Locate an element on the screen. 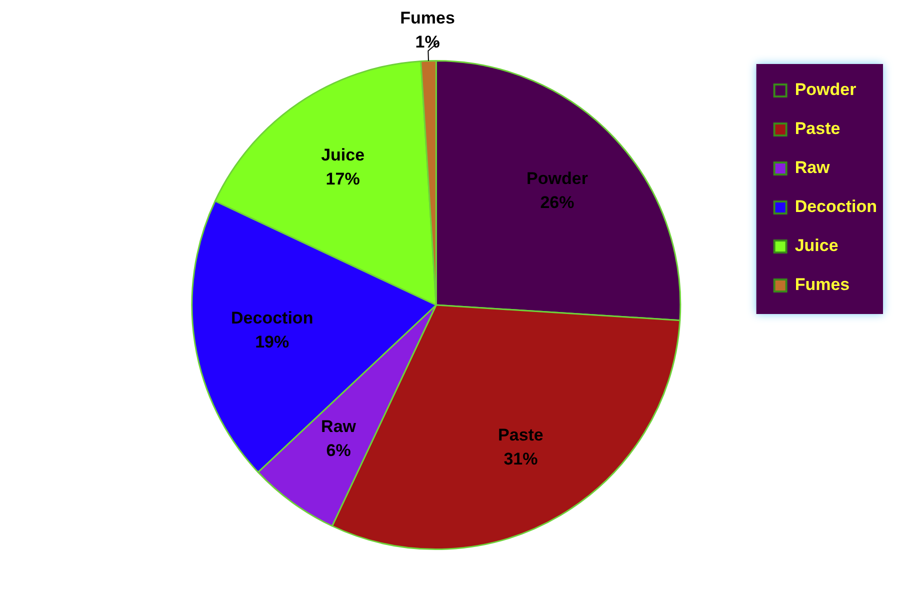 This screenshot has height=610, width=917. slice-label: Powder is located at coordinates (557, 178).